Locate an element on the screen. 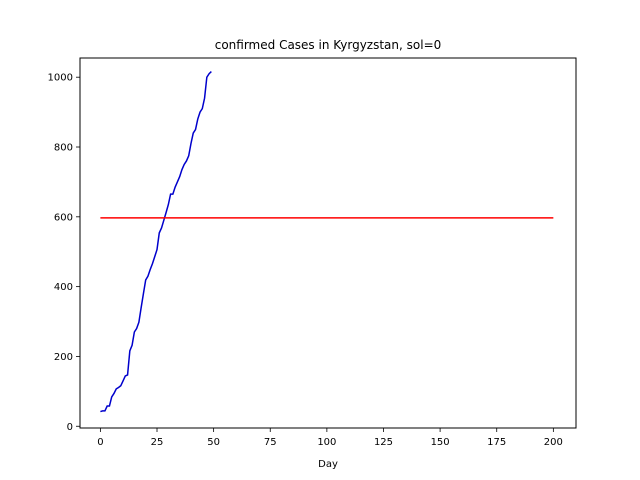 This screenshot has height=480, width=640. x-tick-label: 200 is located at coordinates (553, 442).